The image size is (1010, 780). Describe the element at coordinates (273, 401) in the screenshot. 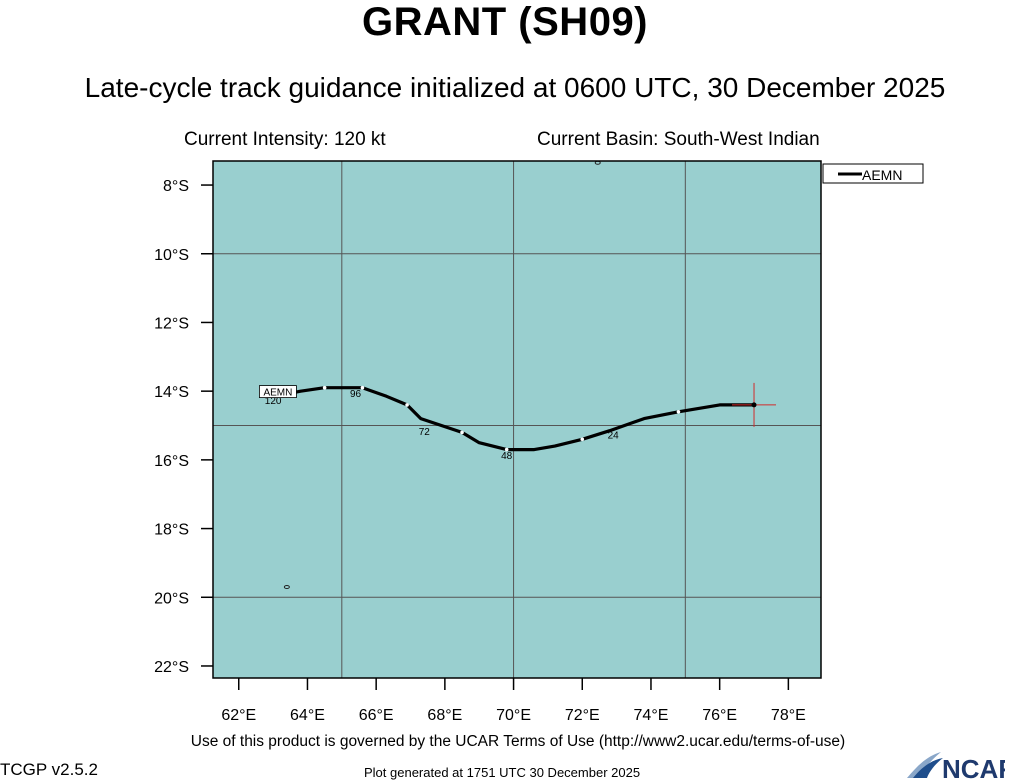

I see `forecast-hour-label: 120` at that location.